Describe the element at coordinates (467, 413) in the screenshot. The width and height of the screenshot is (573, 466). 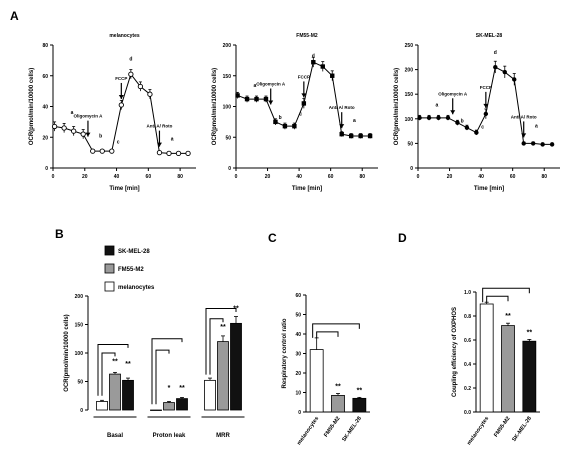
I see `bar-chart-d-y-tick-label: 0.0` at that location.